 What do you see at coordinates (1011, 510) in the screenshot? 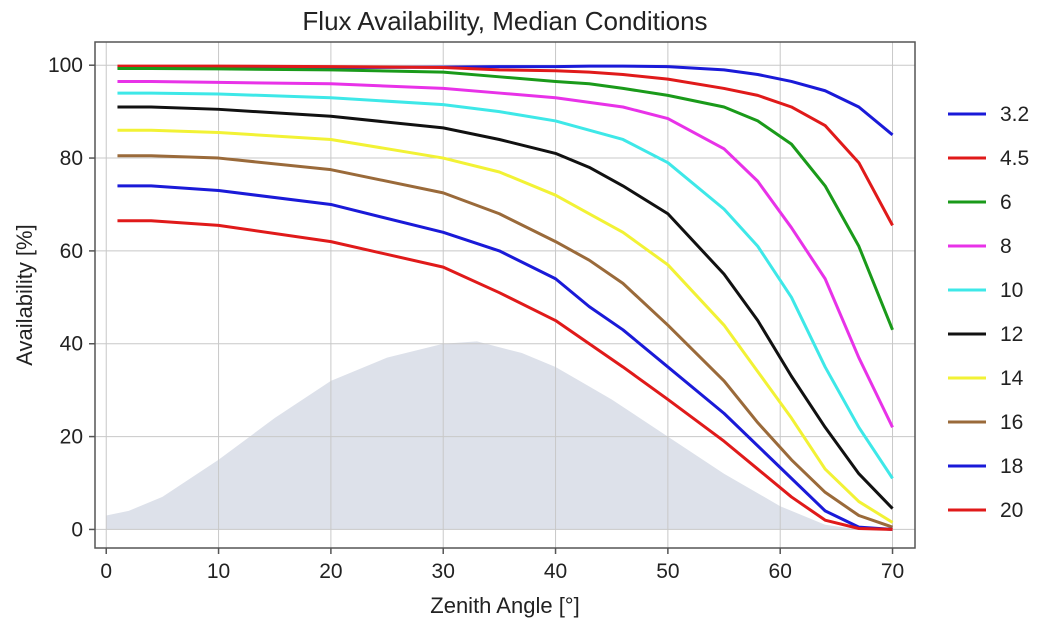
I see `legend-label: 20` at bounding box center [1011, 510].